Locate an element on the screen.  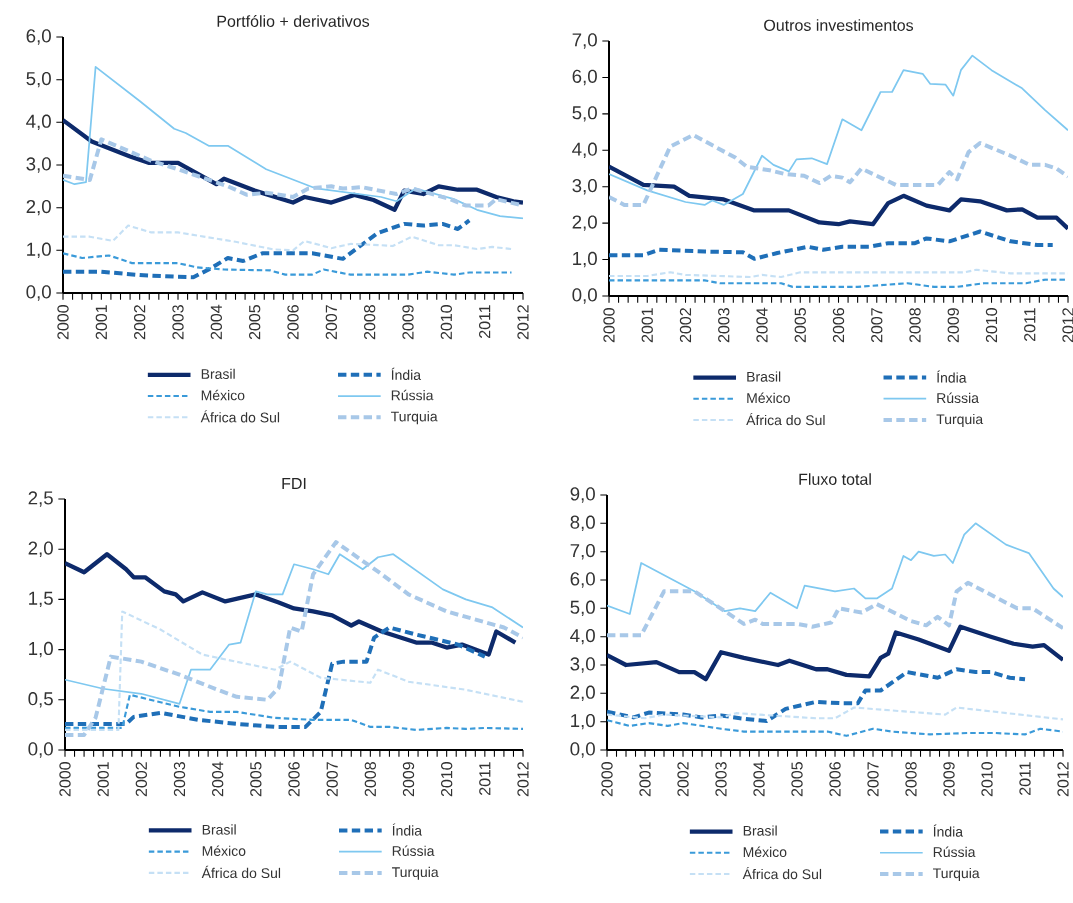
y-tick-label: 1,5 is located at coordinates (41, 599).